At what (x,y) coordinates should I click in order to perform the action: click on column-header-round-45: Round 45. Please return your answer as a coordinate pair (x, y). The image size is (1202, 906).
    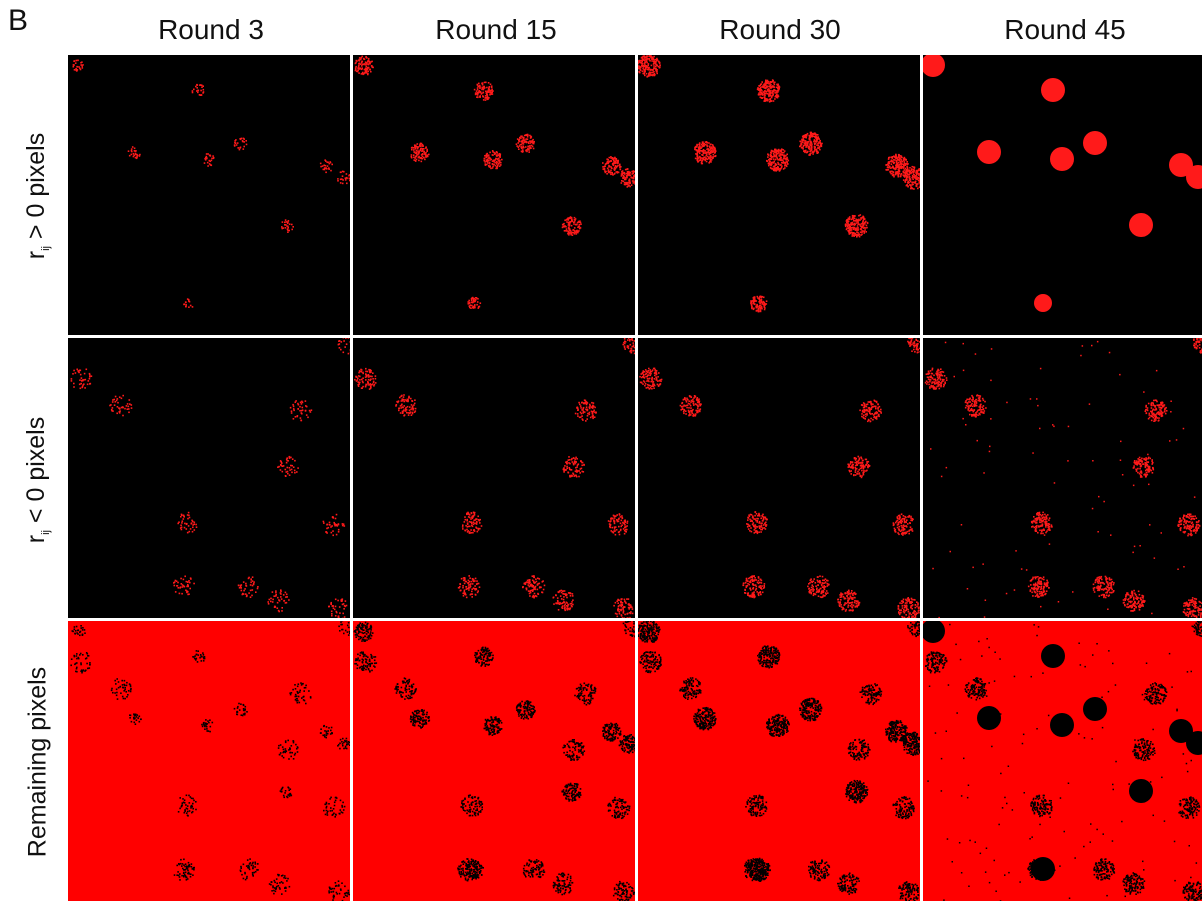
    Looking at the image, I should click on (1065, 29).